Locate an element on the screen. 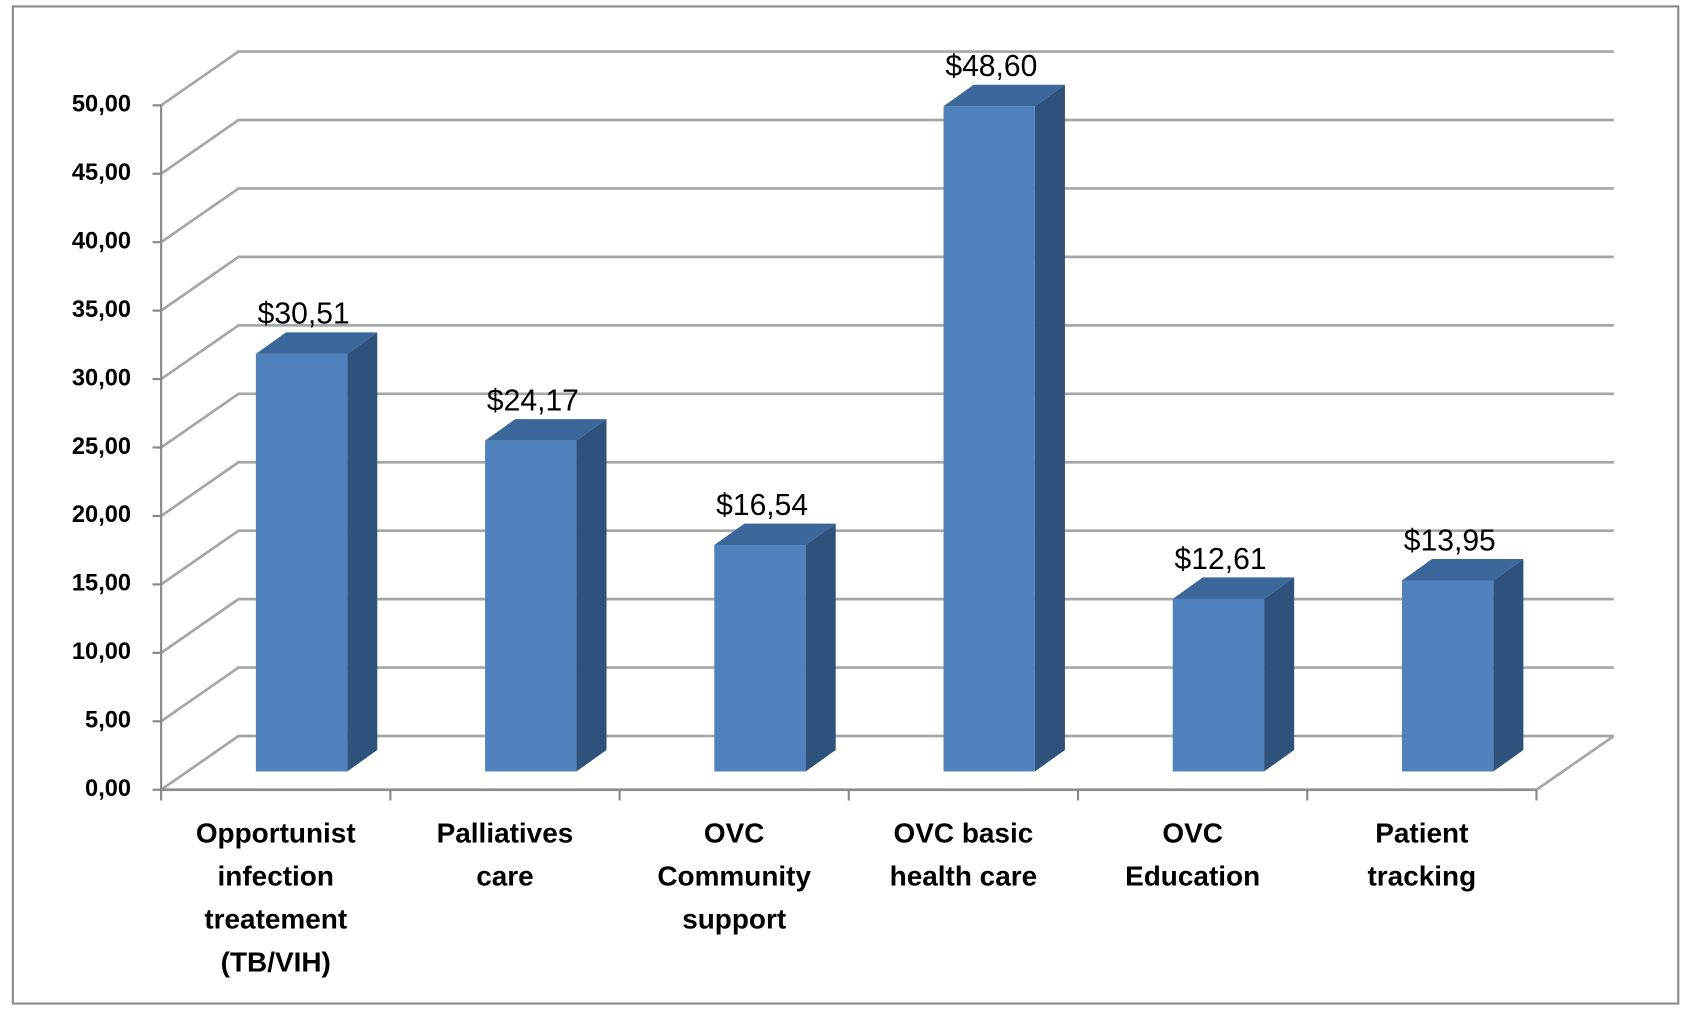 The height and width of the screenshot is (1010, 1689). value-label: $24,17 is located at coordinates (533, 401).